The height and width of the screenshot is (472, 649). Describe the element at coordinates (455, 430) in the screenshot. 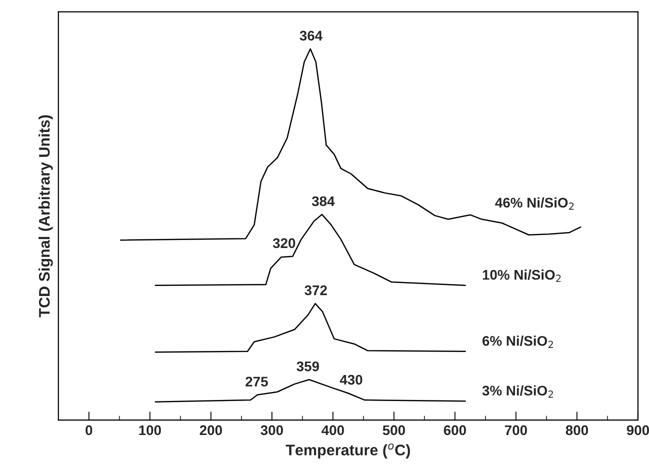

I see `x-tick-label: 600` at that location.